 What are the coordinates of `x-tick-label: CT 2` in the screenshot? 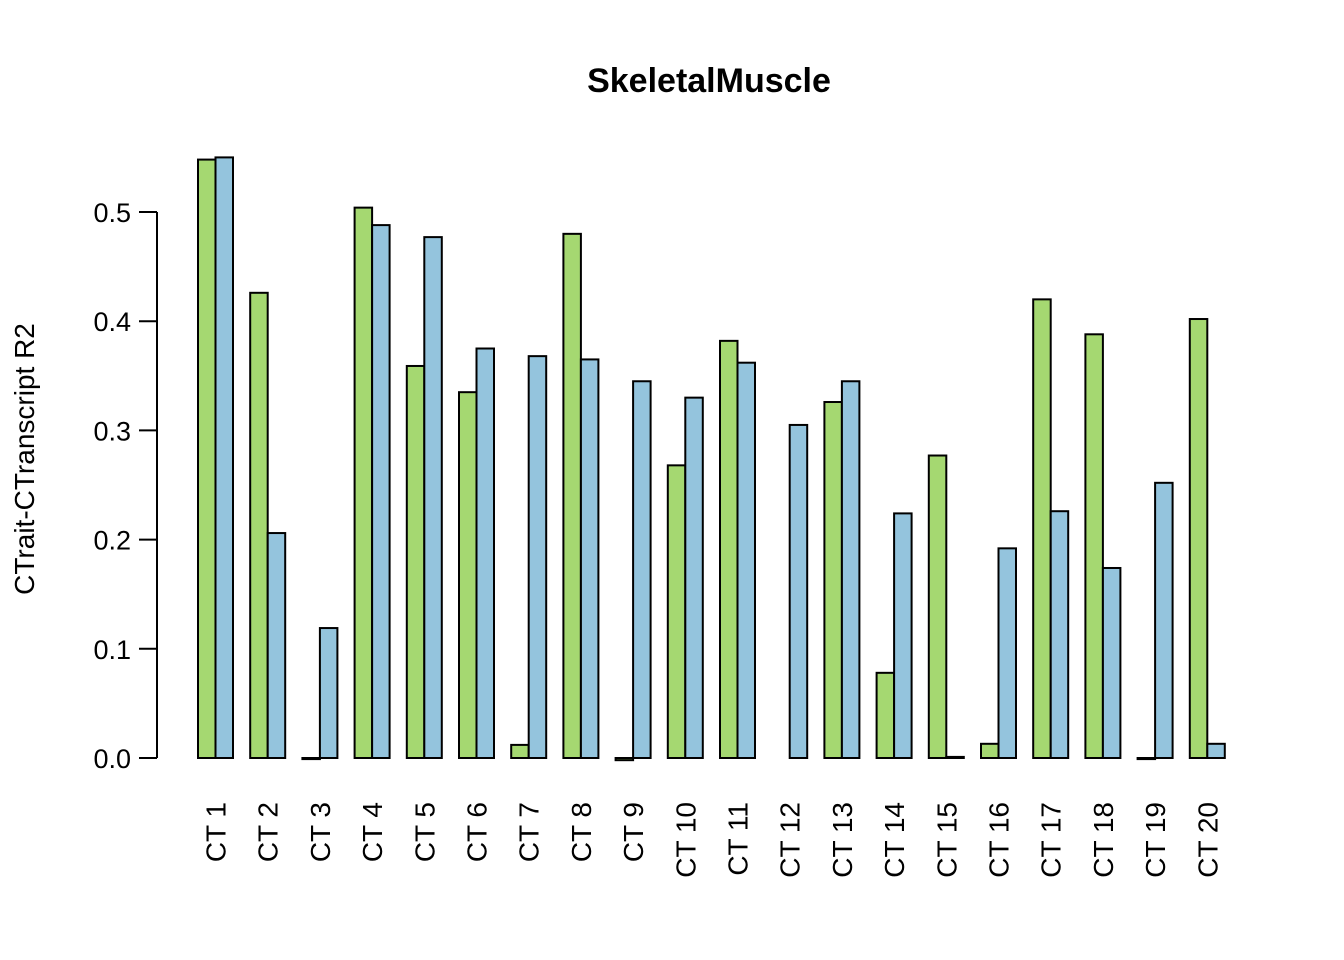 It's located at (268, 832).